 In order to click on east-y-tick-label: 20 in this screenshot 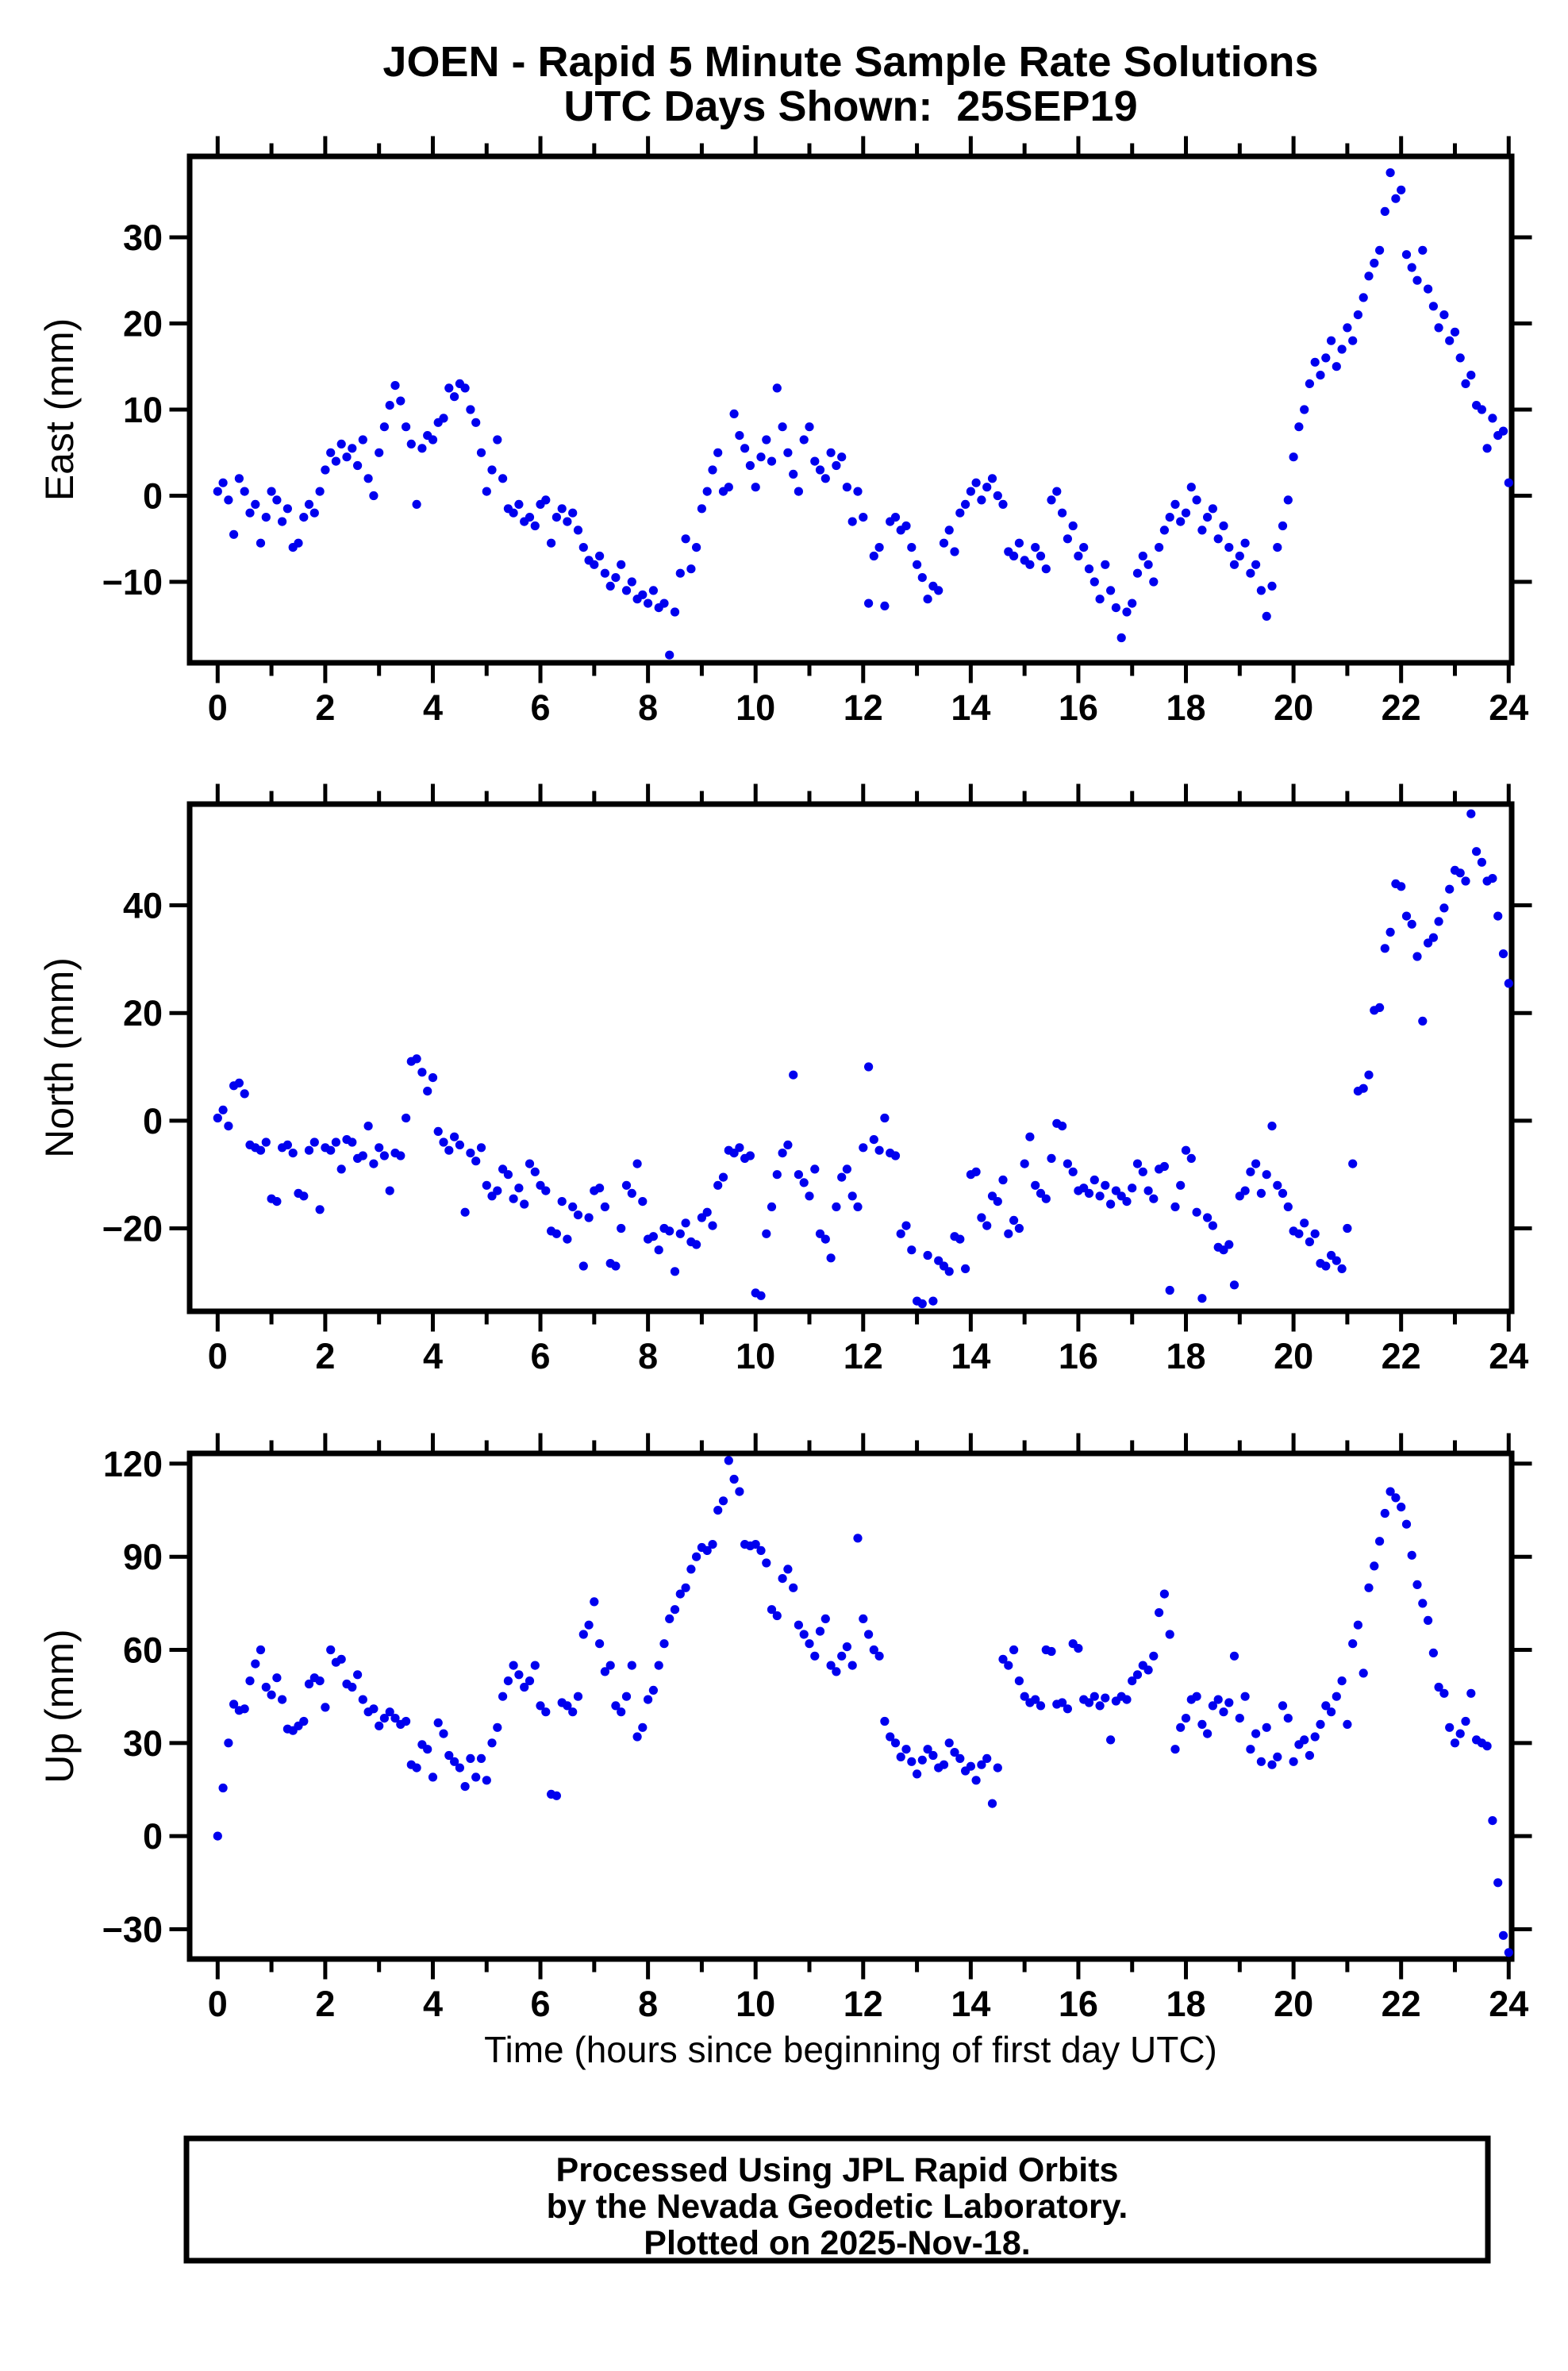, I will do `click(143, 323)`.